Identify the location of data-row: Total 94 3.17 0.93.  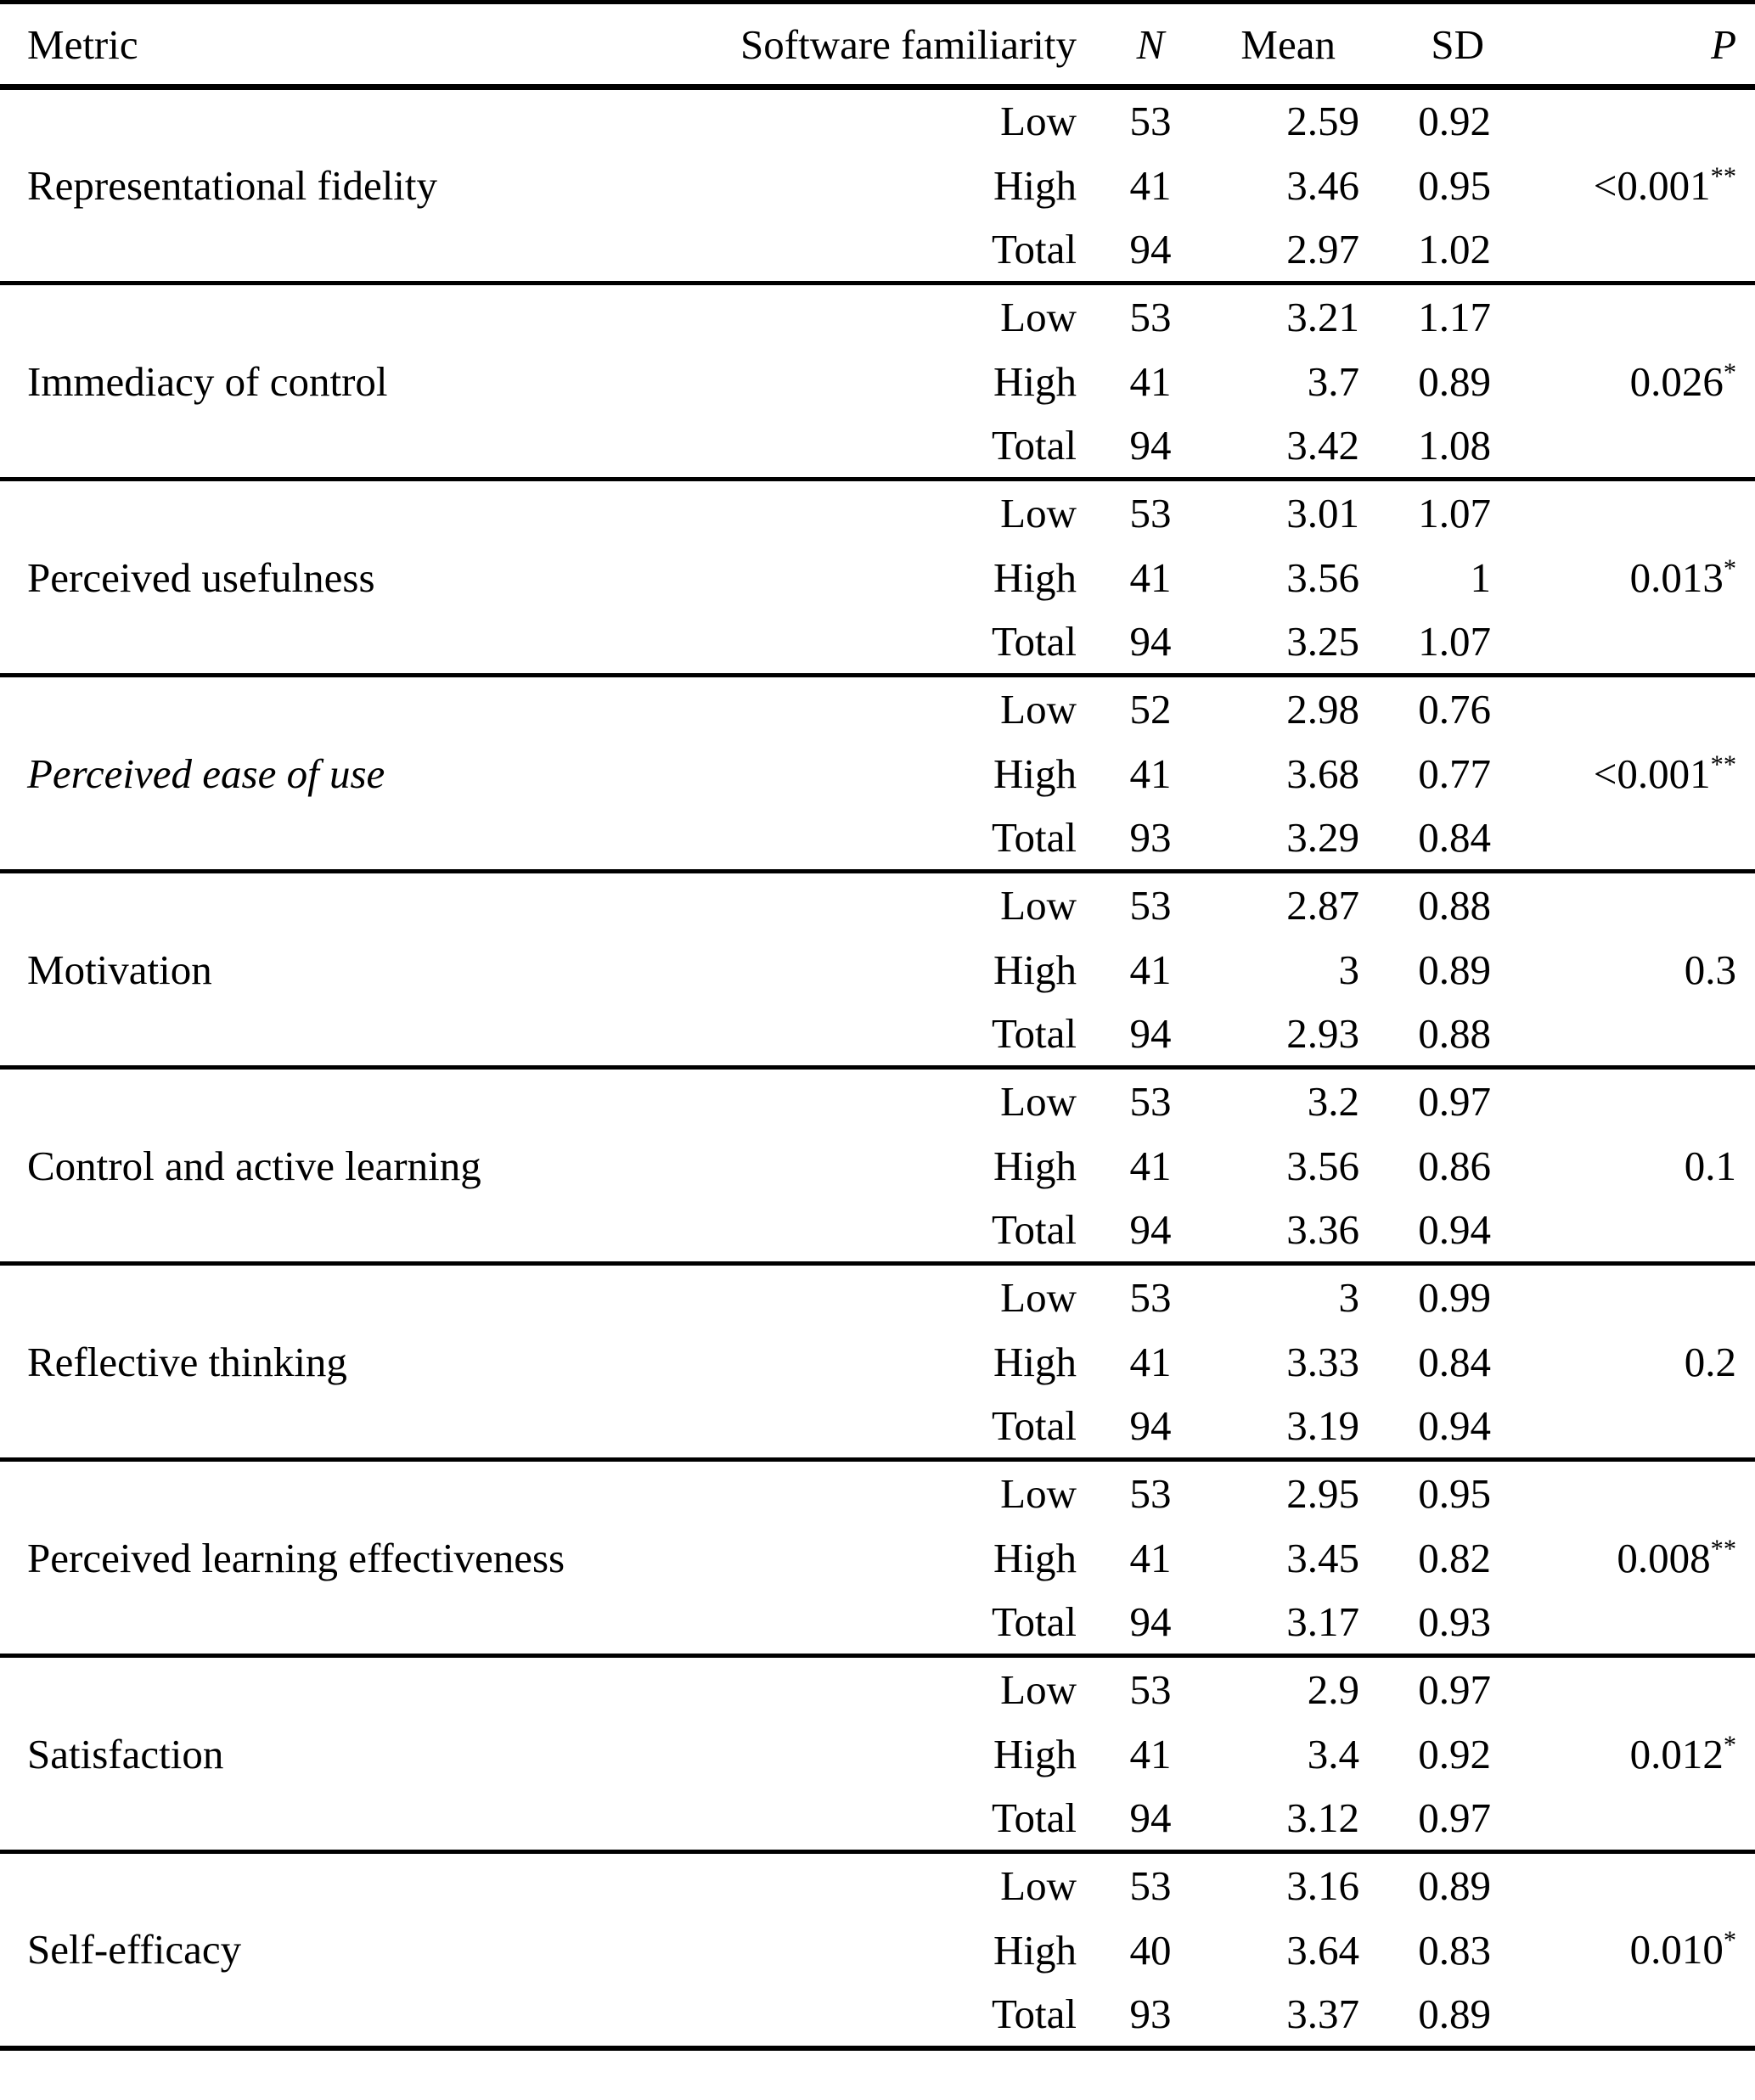
(877, 1623).